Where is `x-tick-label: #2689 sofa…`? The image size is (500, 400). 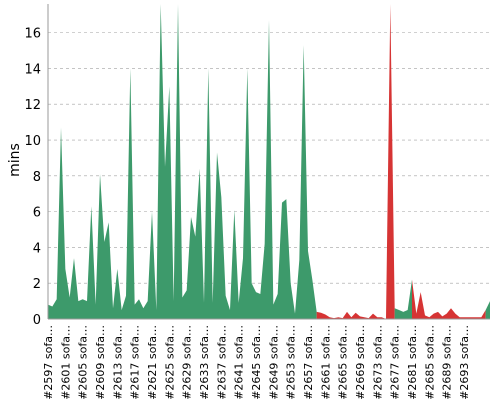 x-tick-label: #2689 sofa… is located at coordinates (447, 362).